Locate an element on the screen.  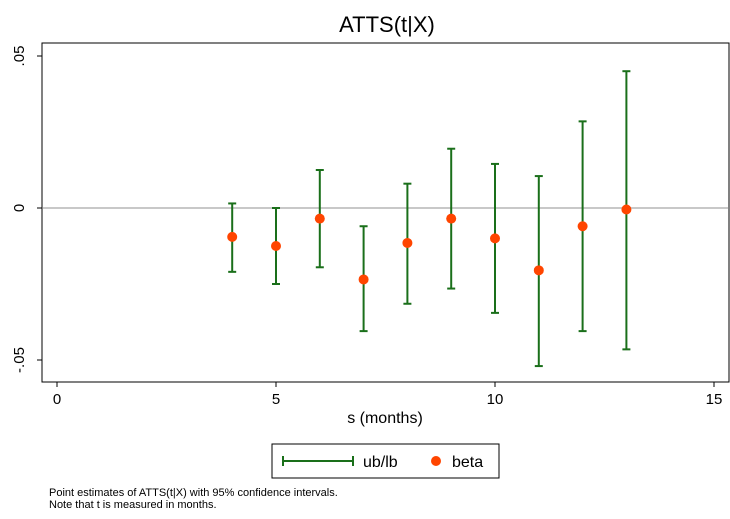
note-line-2: Note that t is measured in months. is located at coordinates (133, 505).